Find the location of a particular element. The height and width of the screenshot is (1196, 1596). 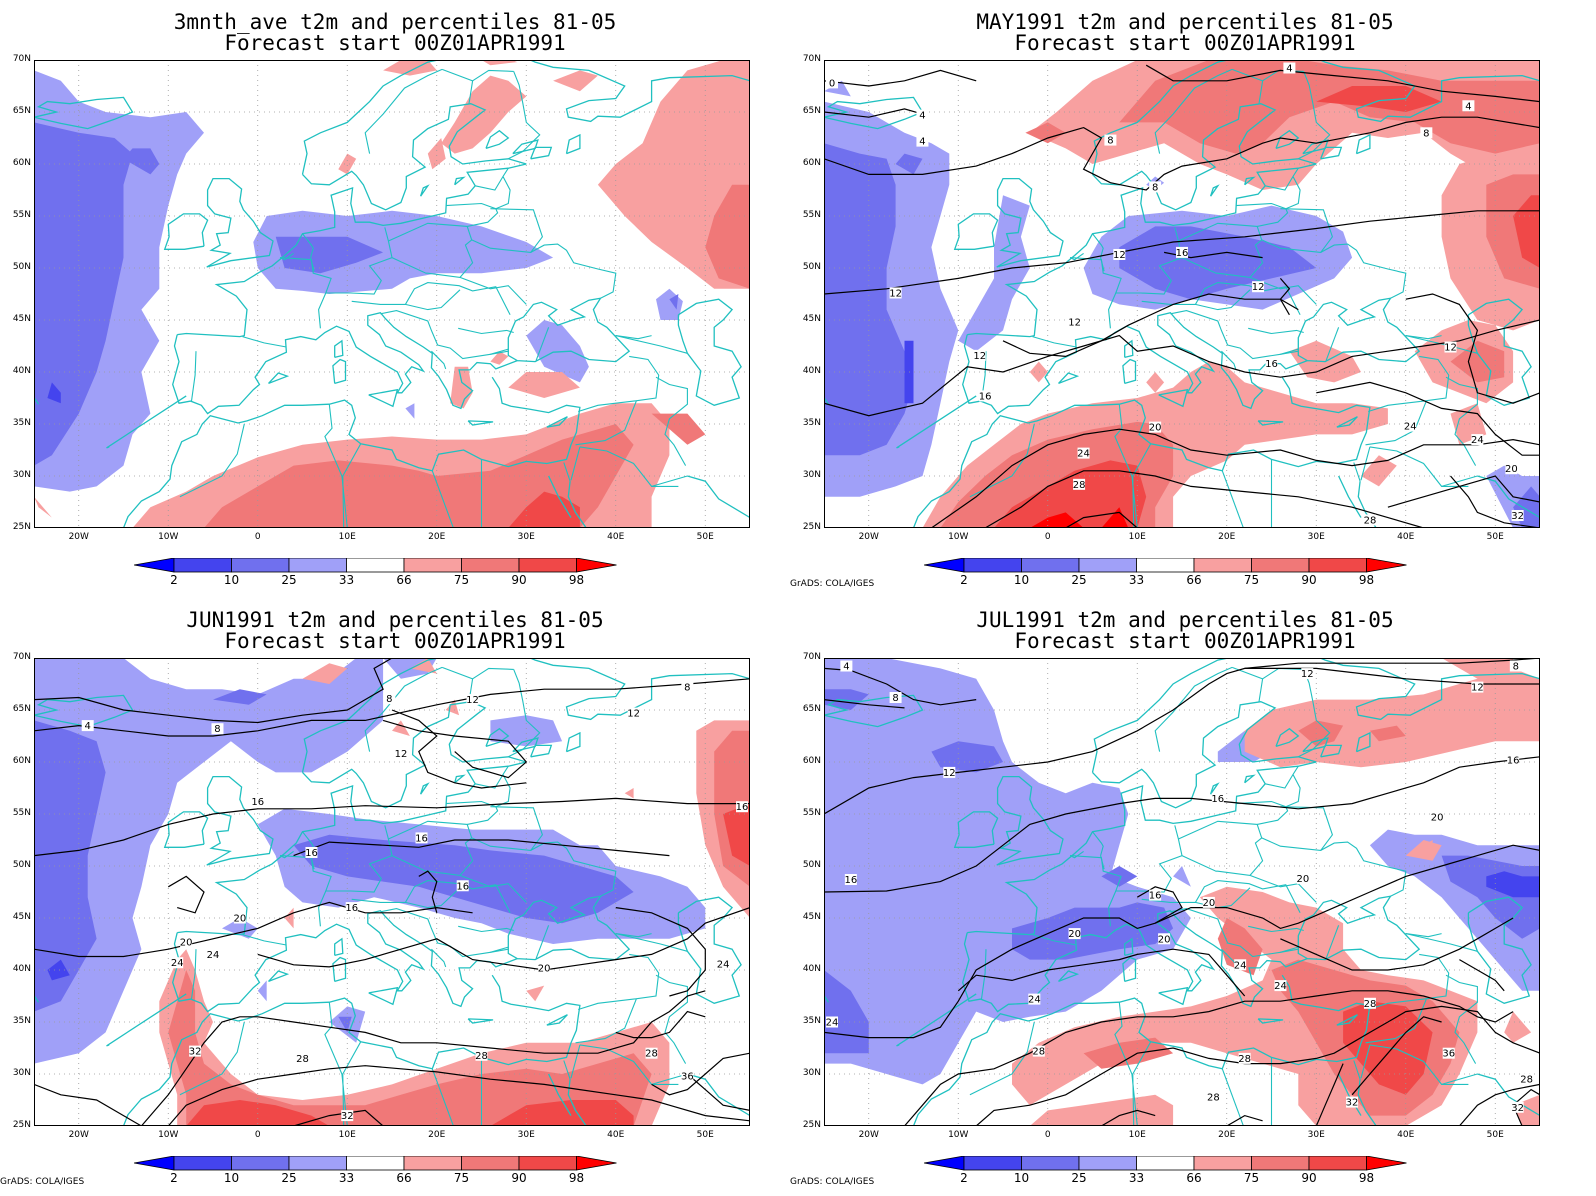

grads-credit: GrADS: COLA/IGES is located at coordinates (832, 1182).